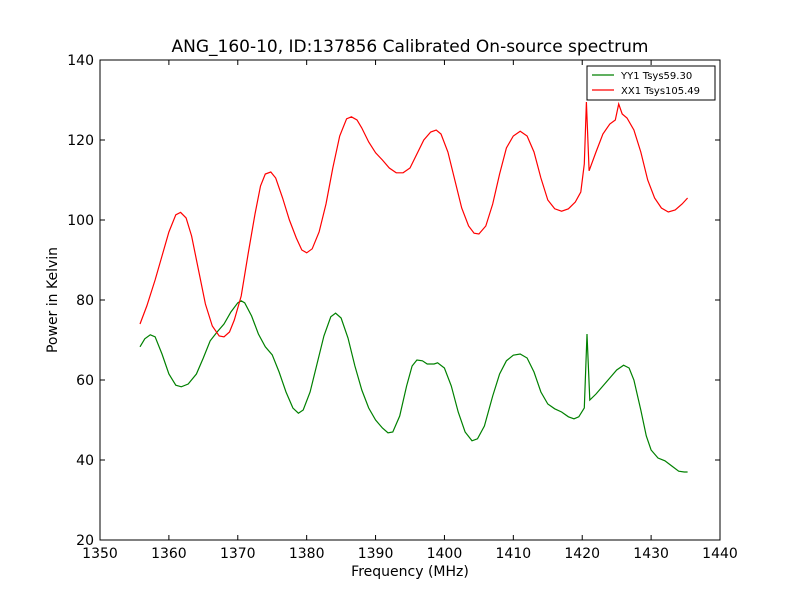 This screenshot has width=800, height=600. Describe the element at coordinates (376, 554) in the screenshot. I see `x-tick-label: 1390` at that location.